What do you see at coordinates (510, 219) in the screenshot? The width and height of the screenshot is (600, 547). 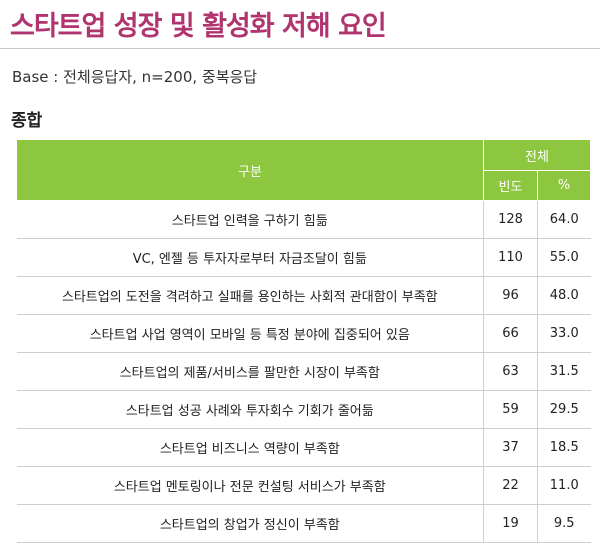 I see `row-frequency: 128` at bounding box center [510, 219].